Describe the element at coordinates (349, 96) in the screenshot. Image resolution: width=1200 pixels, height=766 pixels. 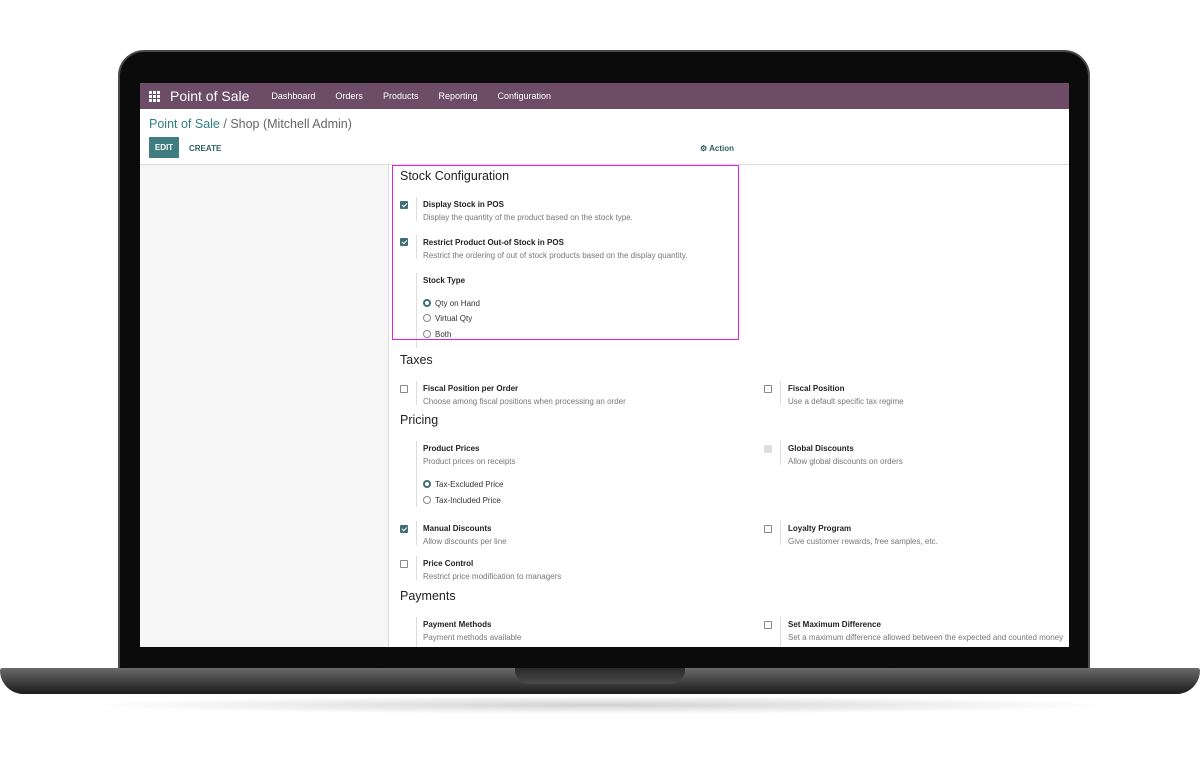
I see `menu-orders: Orders` at that location.